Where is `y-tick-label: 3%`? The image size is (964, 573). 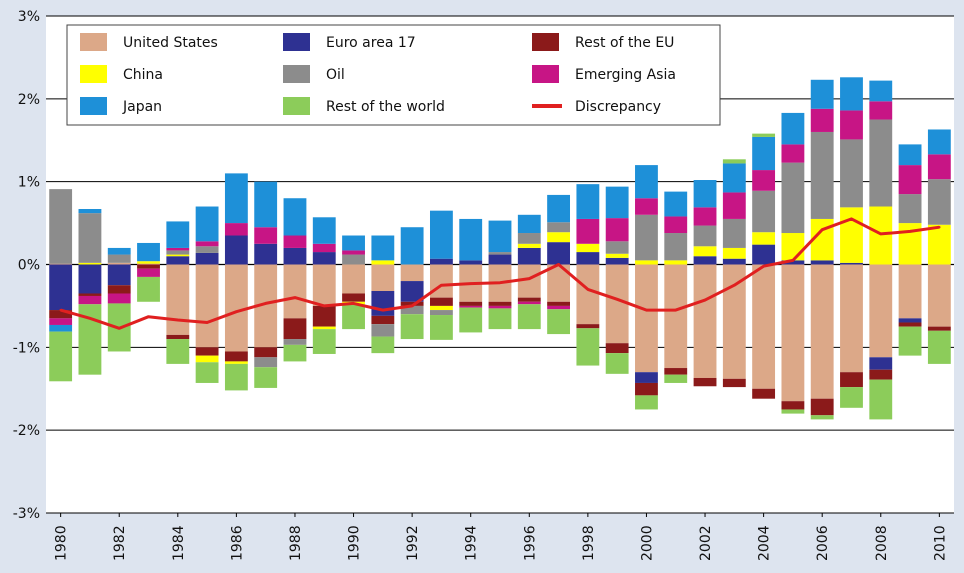 y-tick-label: 3% is located at coordinates (29, 17).